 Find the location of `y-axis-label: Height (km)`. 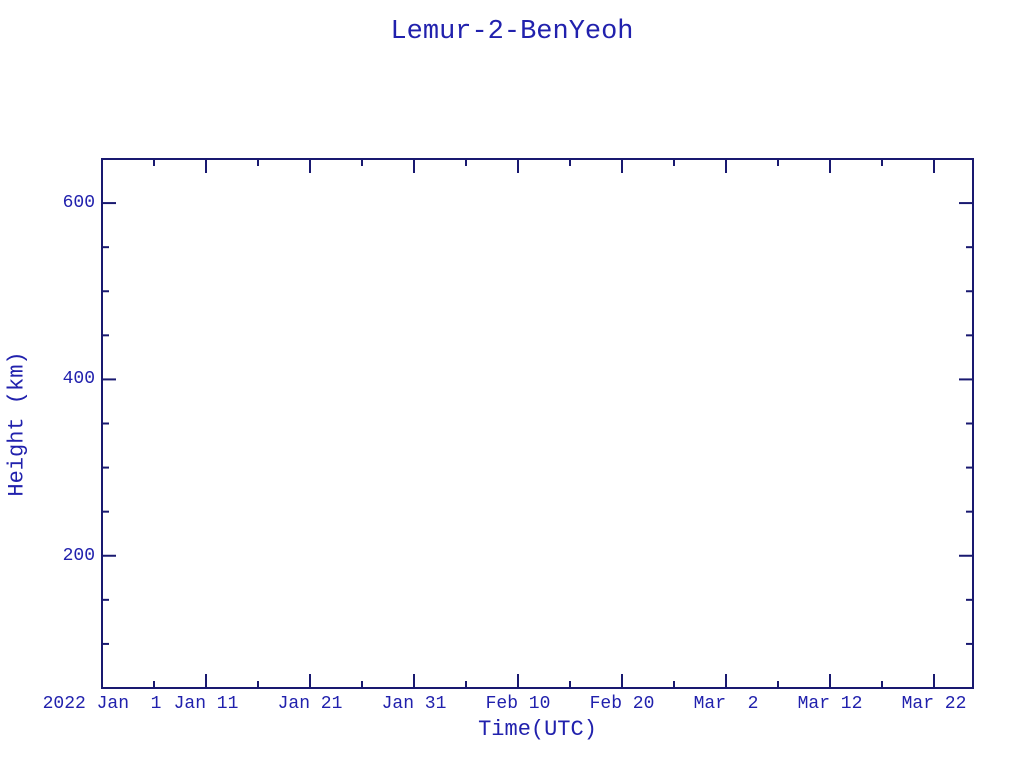

y-axis-label: Height (km) is located at coordinates (17, 423).